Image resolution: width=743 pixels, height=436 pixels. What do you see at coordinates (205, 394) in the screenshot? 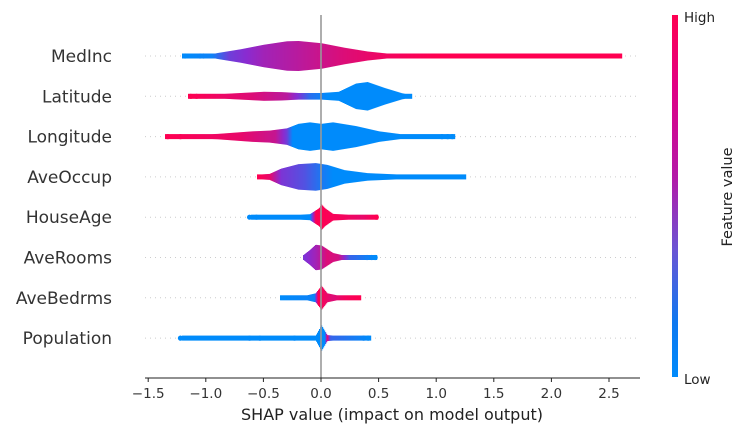
I see `x-tick-label: −1.0` at bounding box center [205, 394].